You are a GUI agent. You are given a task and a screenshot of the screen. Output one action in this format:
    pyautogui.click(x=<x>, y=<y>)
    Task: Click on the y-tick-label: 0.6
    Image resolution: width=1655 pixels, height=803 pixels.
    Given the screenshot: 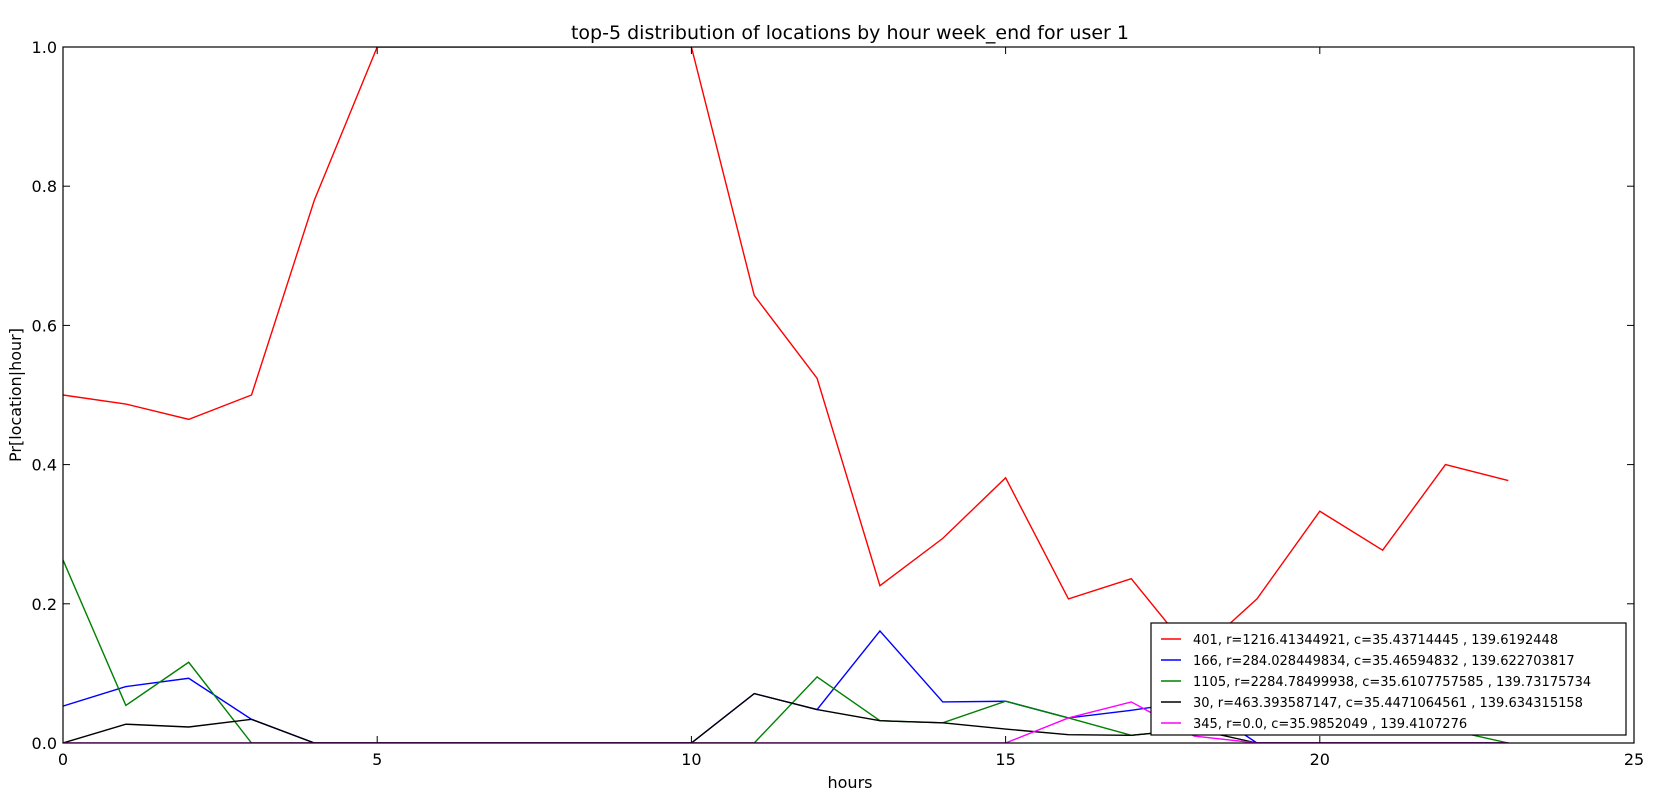 What is the action you would take?
    pyautogui.click(x=44, y=325)
    